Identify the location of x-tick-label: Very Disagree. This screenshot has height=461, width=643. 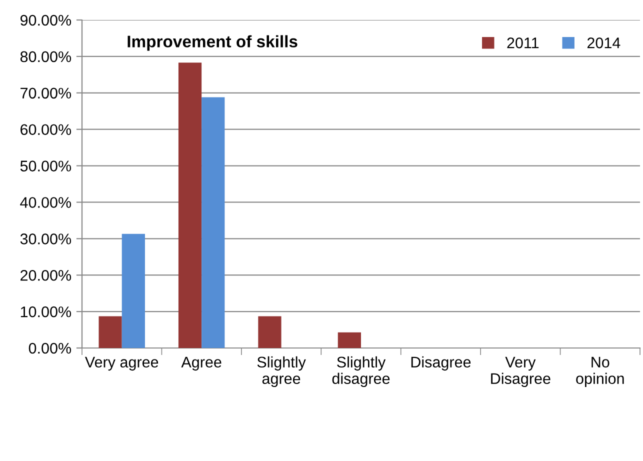
(520, 372).